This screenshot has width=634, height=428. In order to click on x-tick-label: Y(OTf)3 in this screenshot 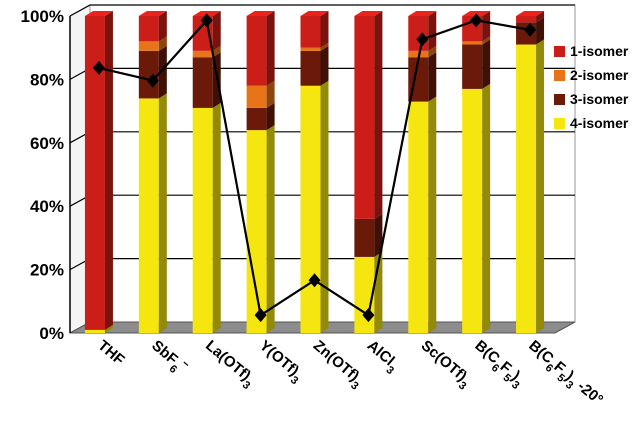, I will do `click(280, 362)`.